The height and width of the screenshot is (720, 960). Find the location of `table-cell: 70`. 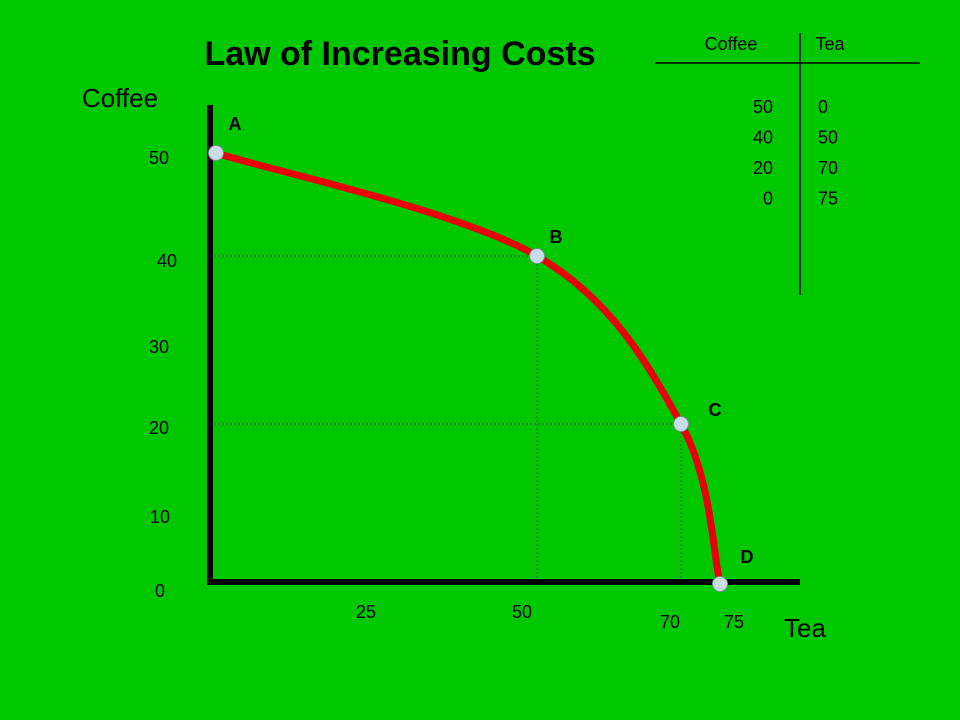

table-cell: 70 is located at coordinates (828, 168).